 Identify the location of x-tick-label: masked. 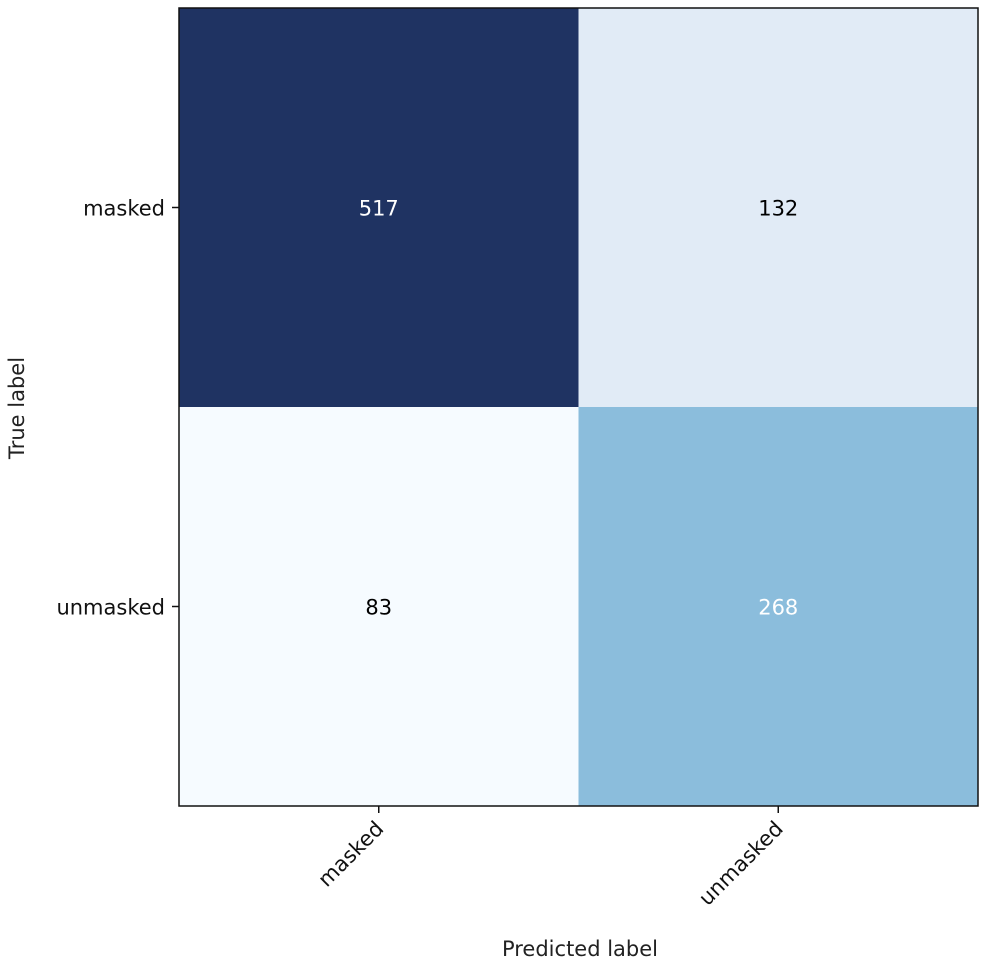
(350, 854).